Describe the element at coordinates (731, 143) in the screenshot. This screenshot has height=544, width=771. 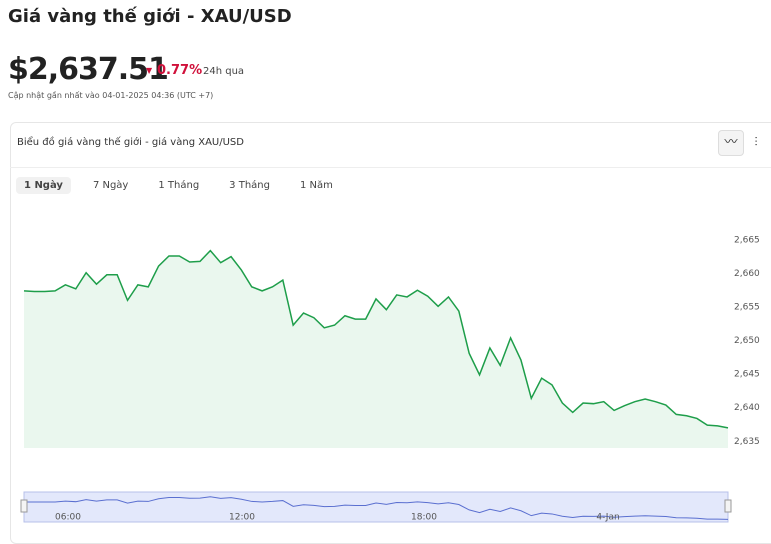
I see `line-chart-button: 〰` at that location.